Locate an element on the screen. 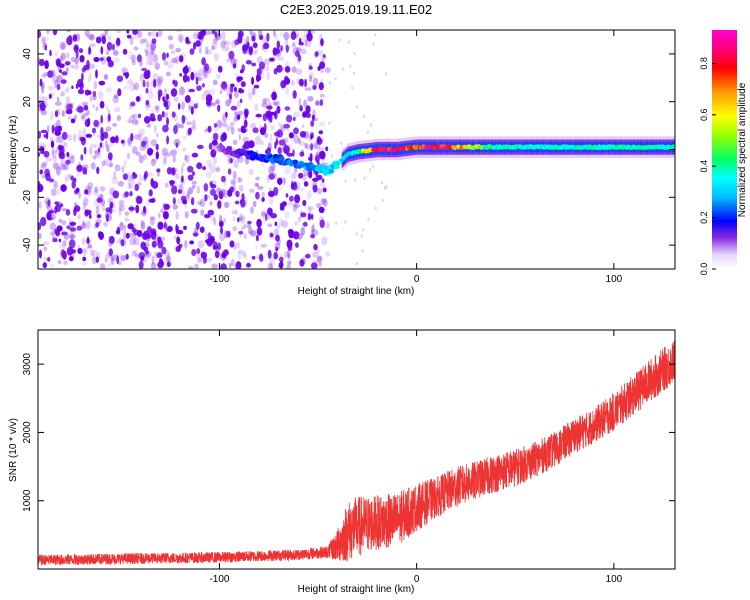 The image size is (750, 600). colorbar-gradient is located at coordinates (724, 149).